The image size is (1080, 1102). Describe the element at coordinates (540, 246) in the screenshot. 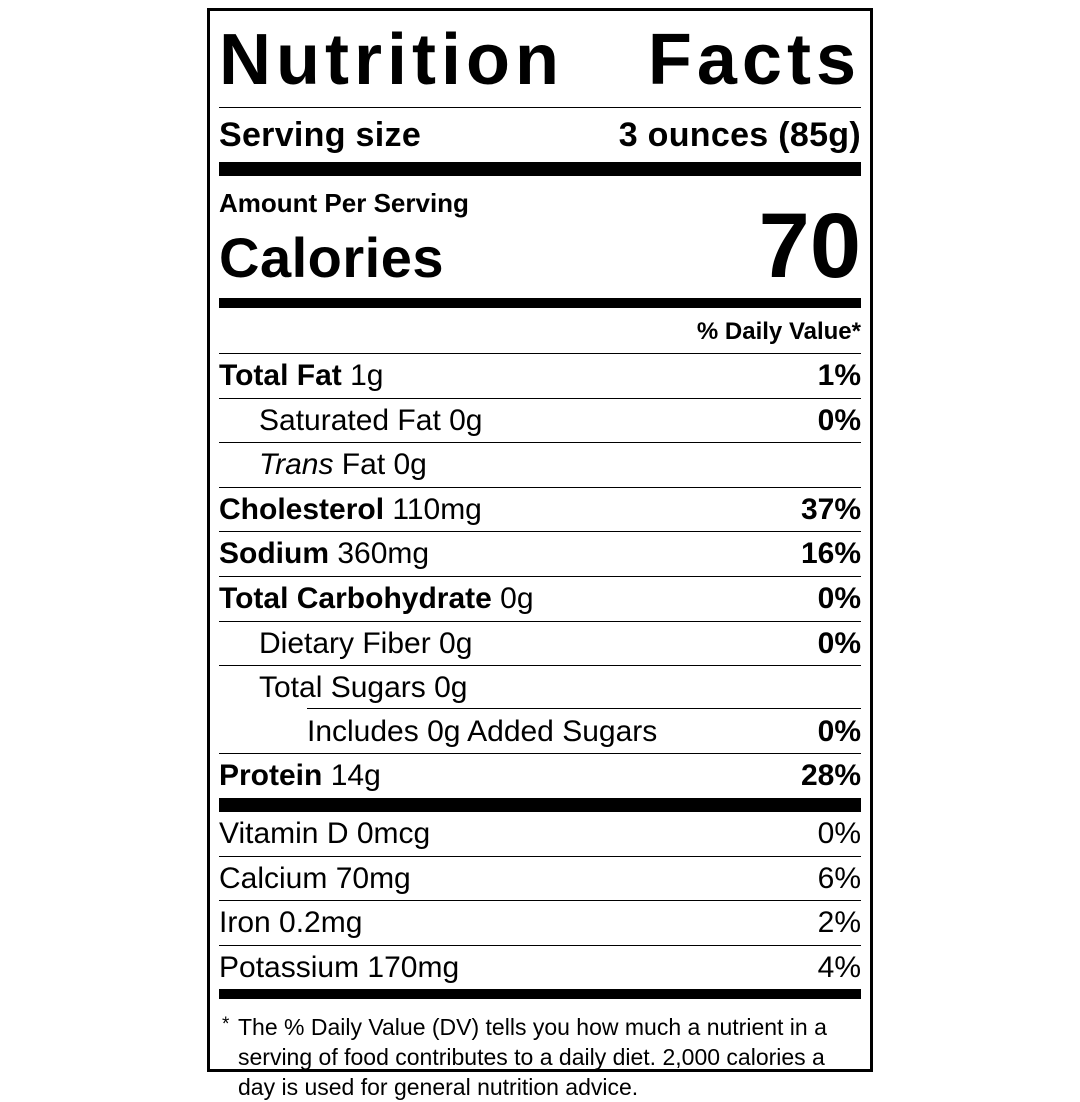

I see `calories-row: Calories 70` at that location.